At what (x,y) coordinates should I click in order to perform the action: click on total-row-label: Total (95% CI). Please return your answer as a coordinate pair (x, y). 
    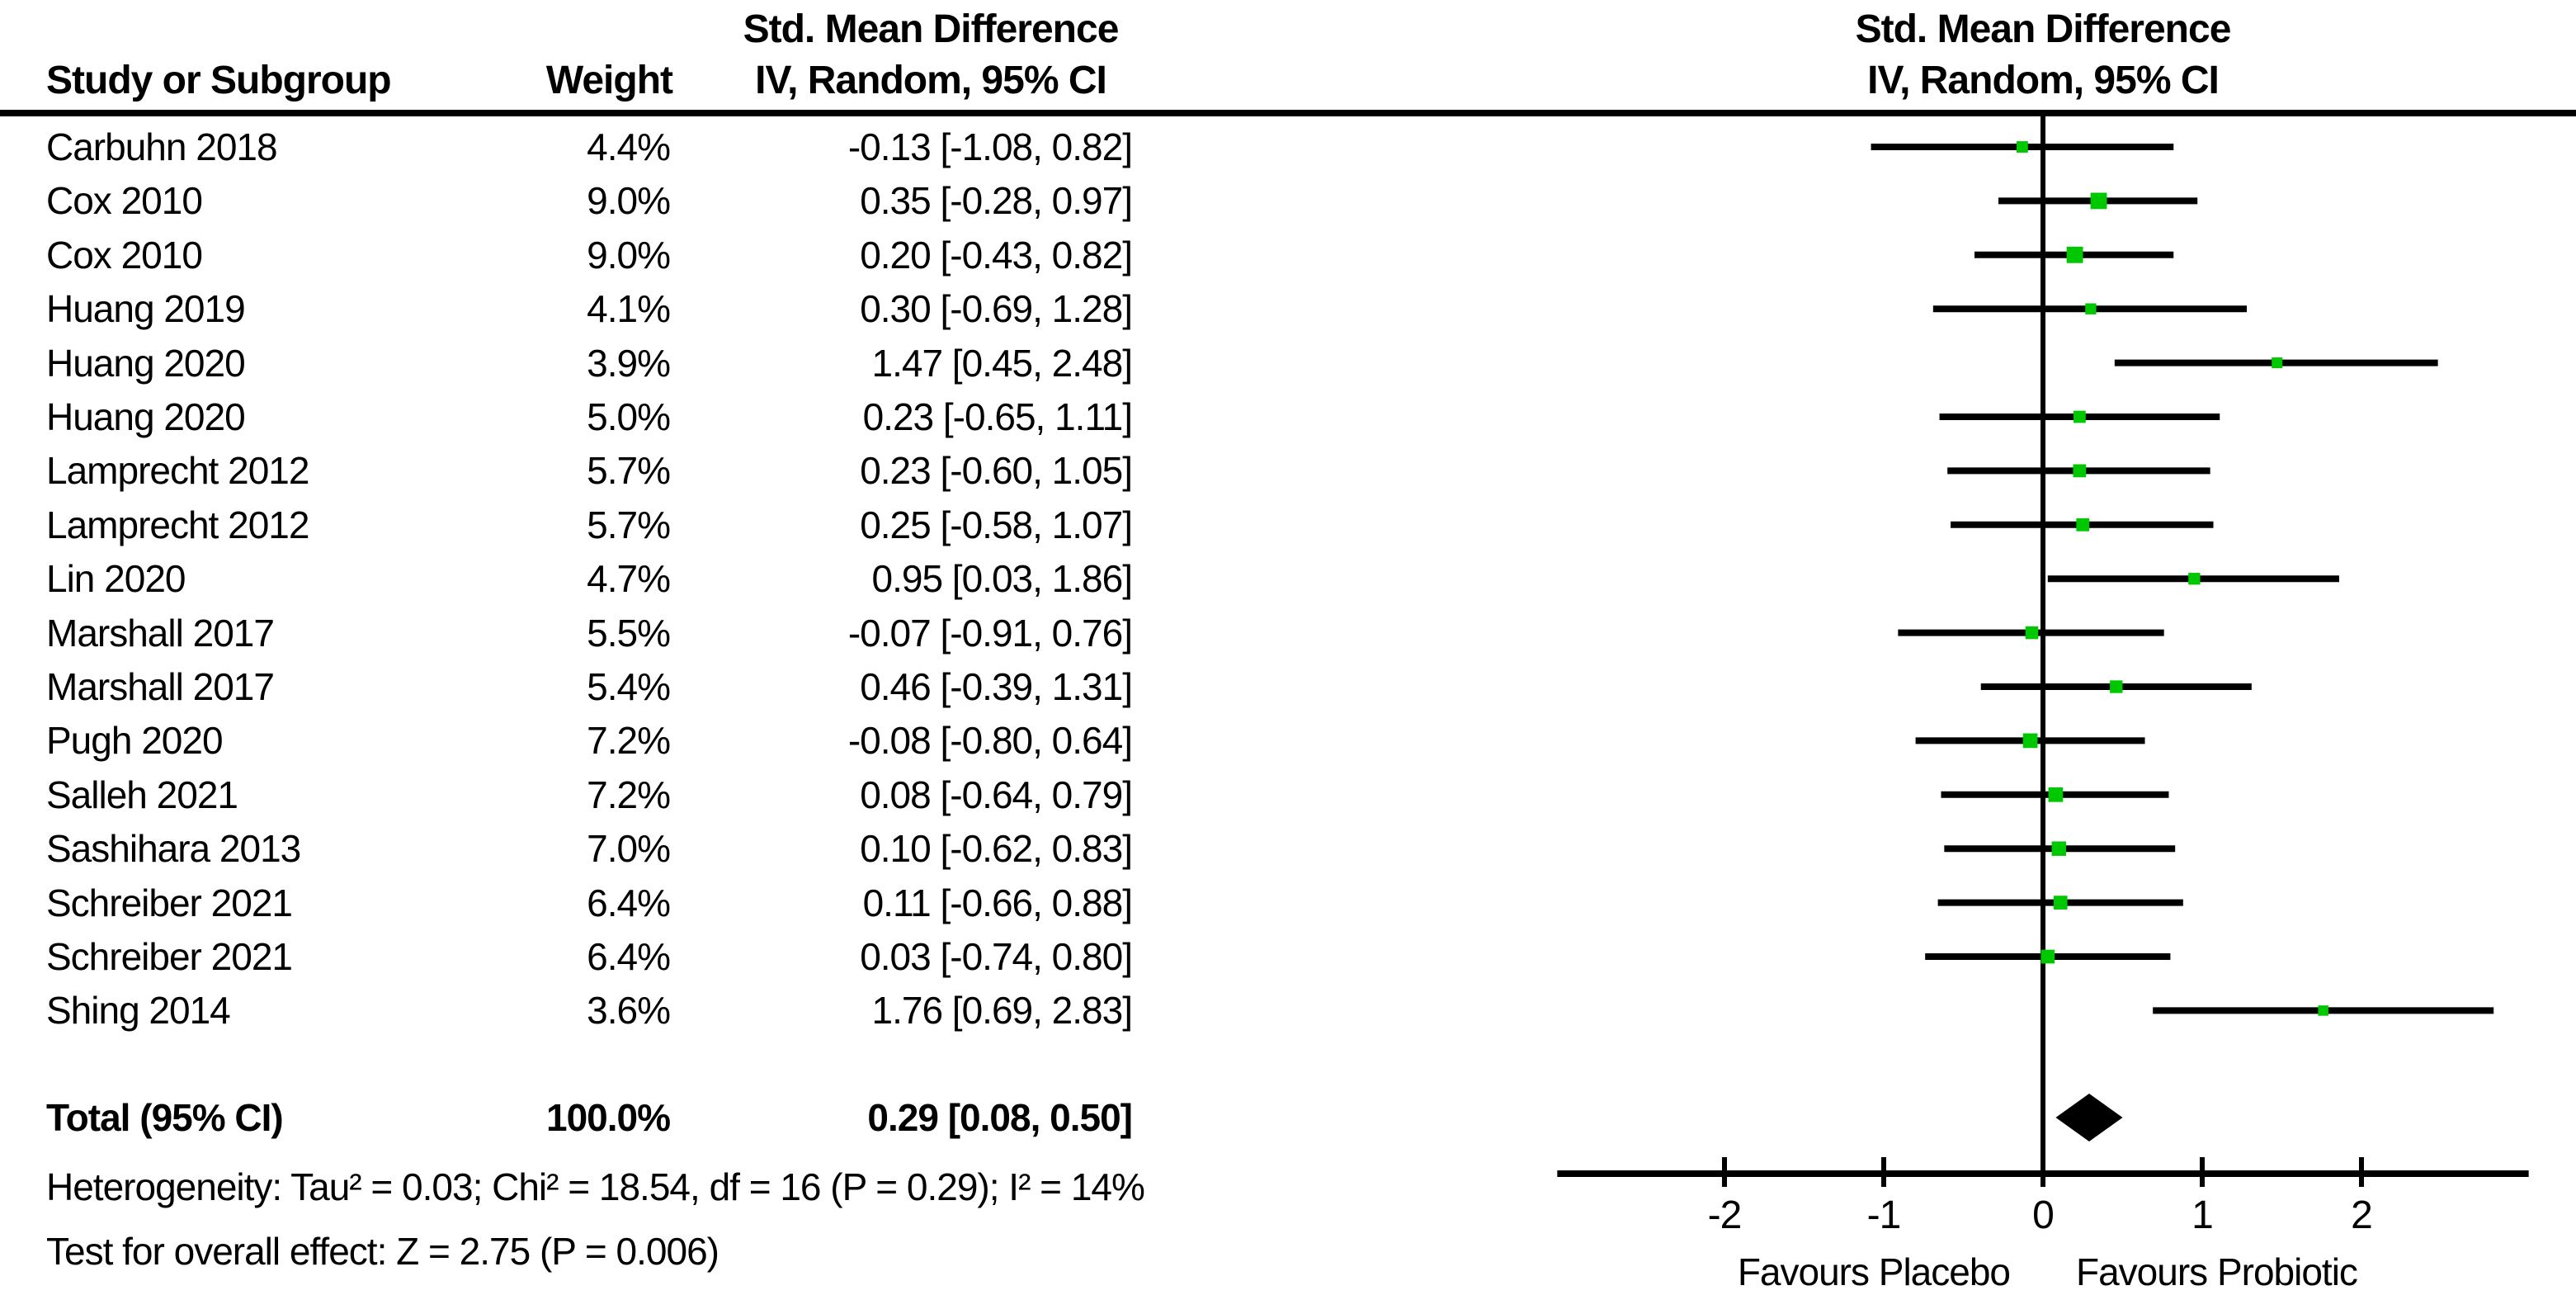
    Looking at the image, I should click on (165, 1117).